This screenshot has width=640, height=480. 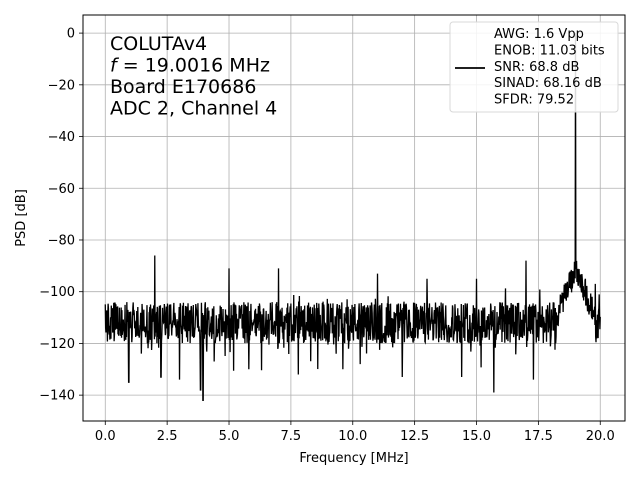 What do you see at coordinates (353, 458) in the screenshot?
I see `x-axis-label: Frequency [MHz]` at bounding box center [353, 458].